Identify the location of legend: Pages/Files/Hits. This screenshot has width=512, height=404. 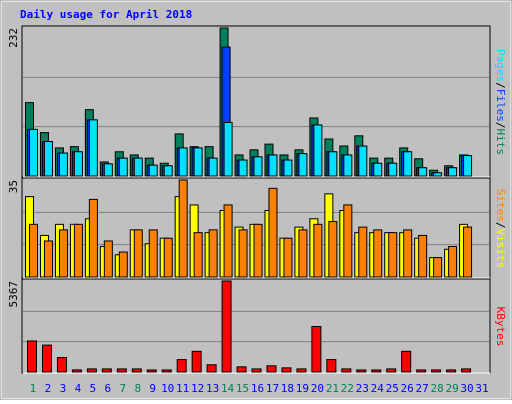
(500, 102).